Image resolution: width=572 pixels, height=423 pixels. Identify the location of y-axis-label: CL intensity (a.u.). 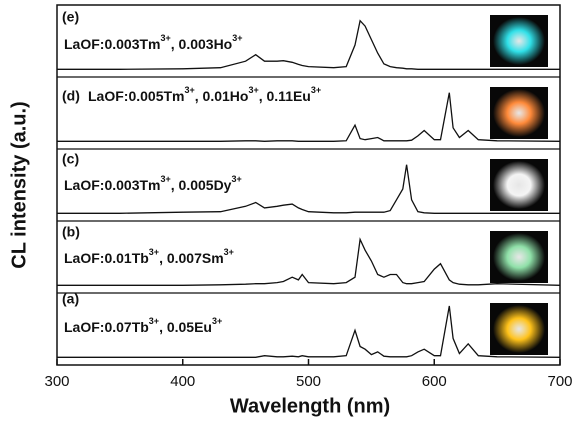
(19, 184).